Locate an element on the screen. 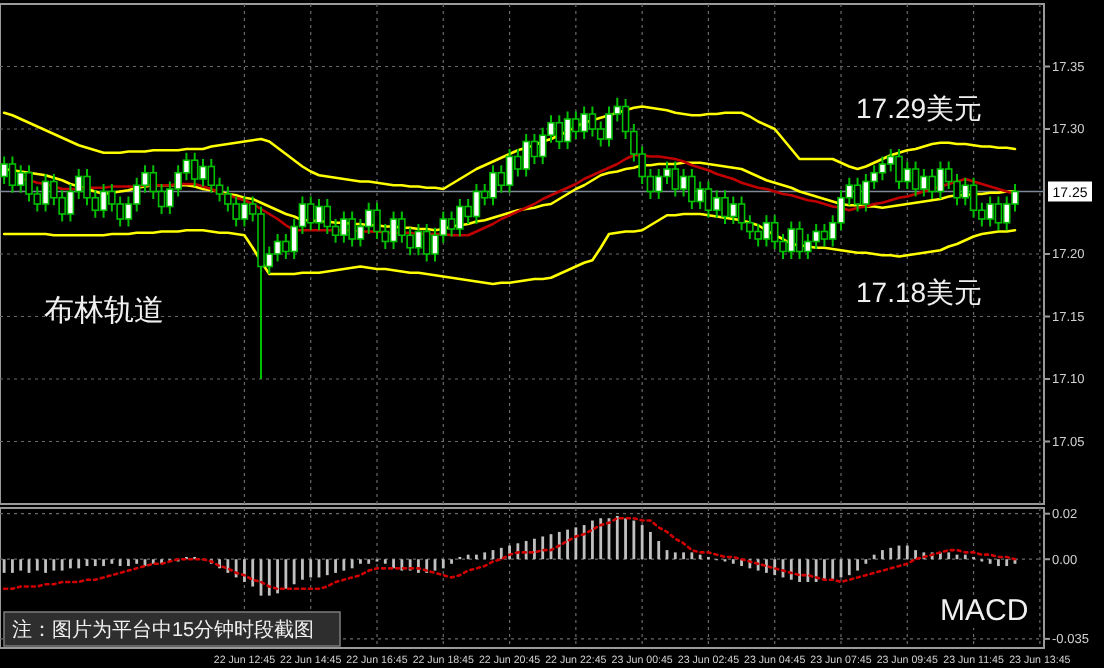  annotation: 17.29美元 is located at coordinates (919, 108).